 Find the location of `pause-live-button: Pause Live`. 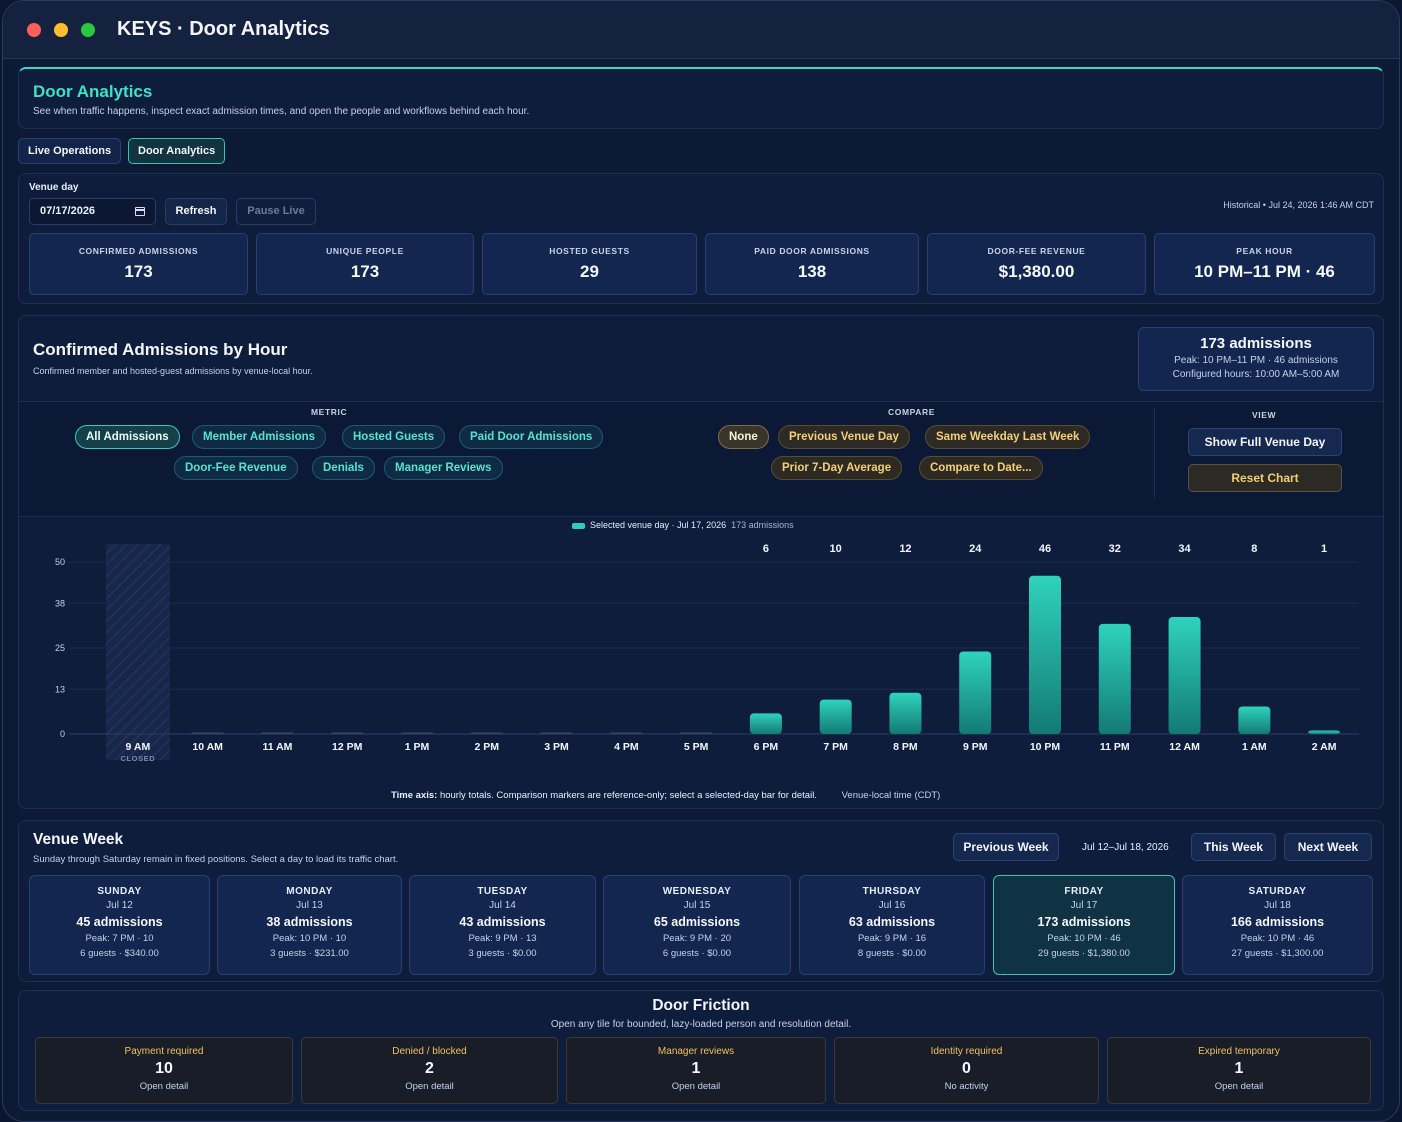

pause-live-button: Pause Live is located at coordinates (276, 211).